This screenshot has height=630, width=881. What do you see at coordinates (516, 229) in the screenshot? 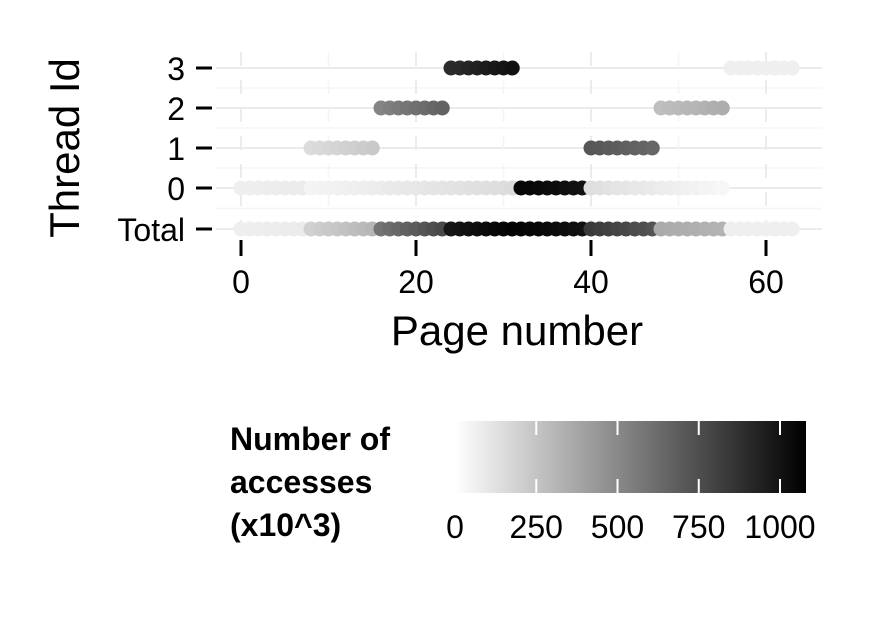
I see `series-thread-total` at bounding box center [516, 229].